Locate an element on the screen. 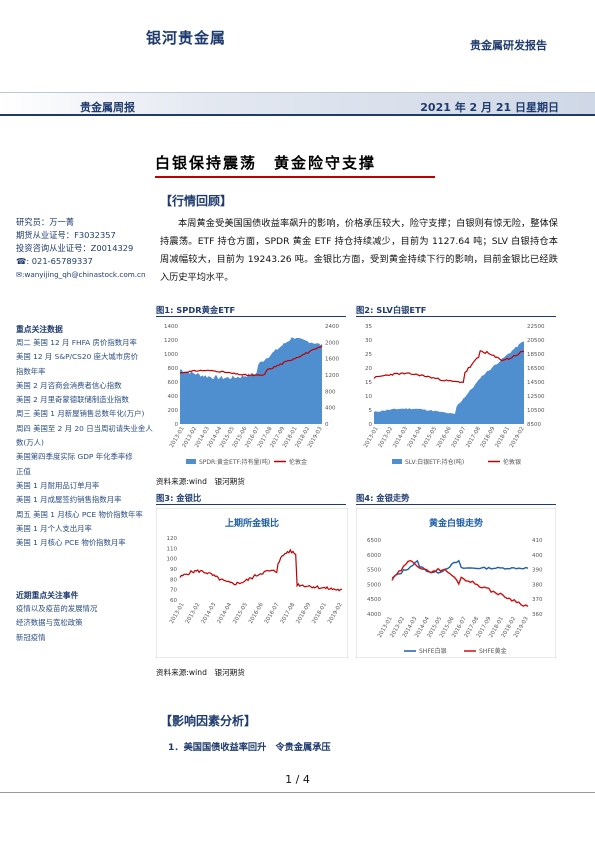 The height and width of the screenshot is (842, 595). list-item: 新冠疫情 is located at coordinates (31, 637).